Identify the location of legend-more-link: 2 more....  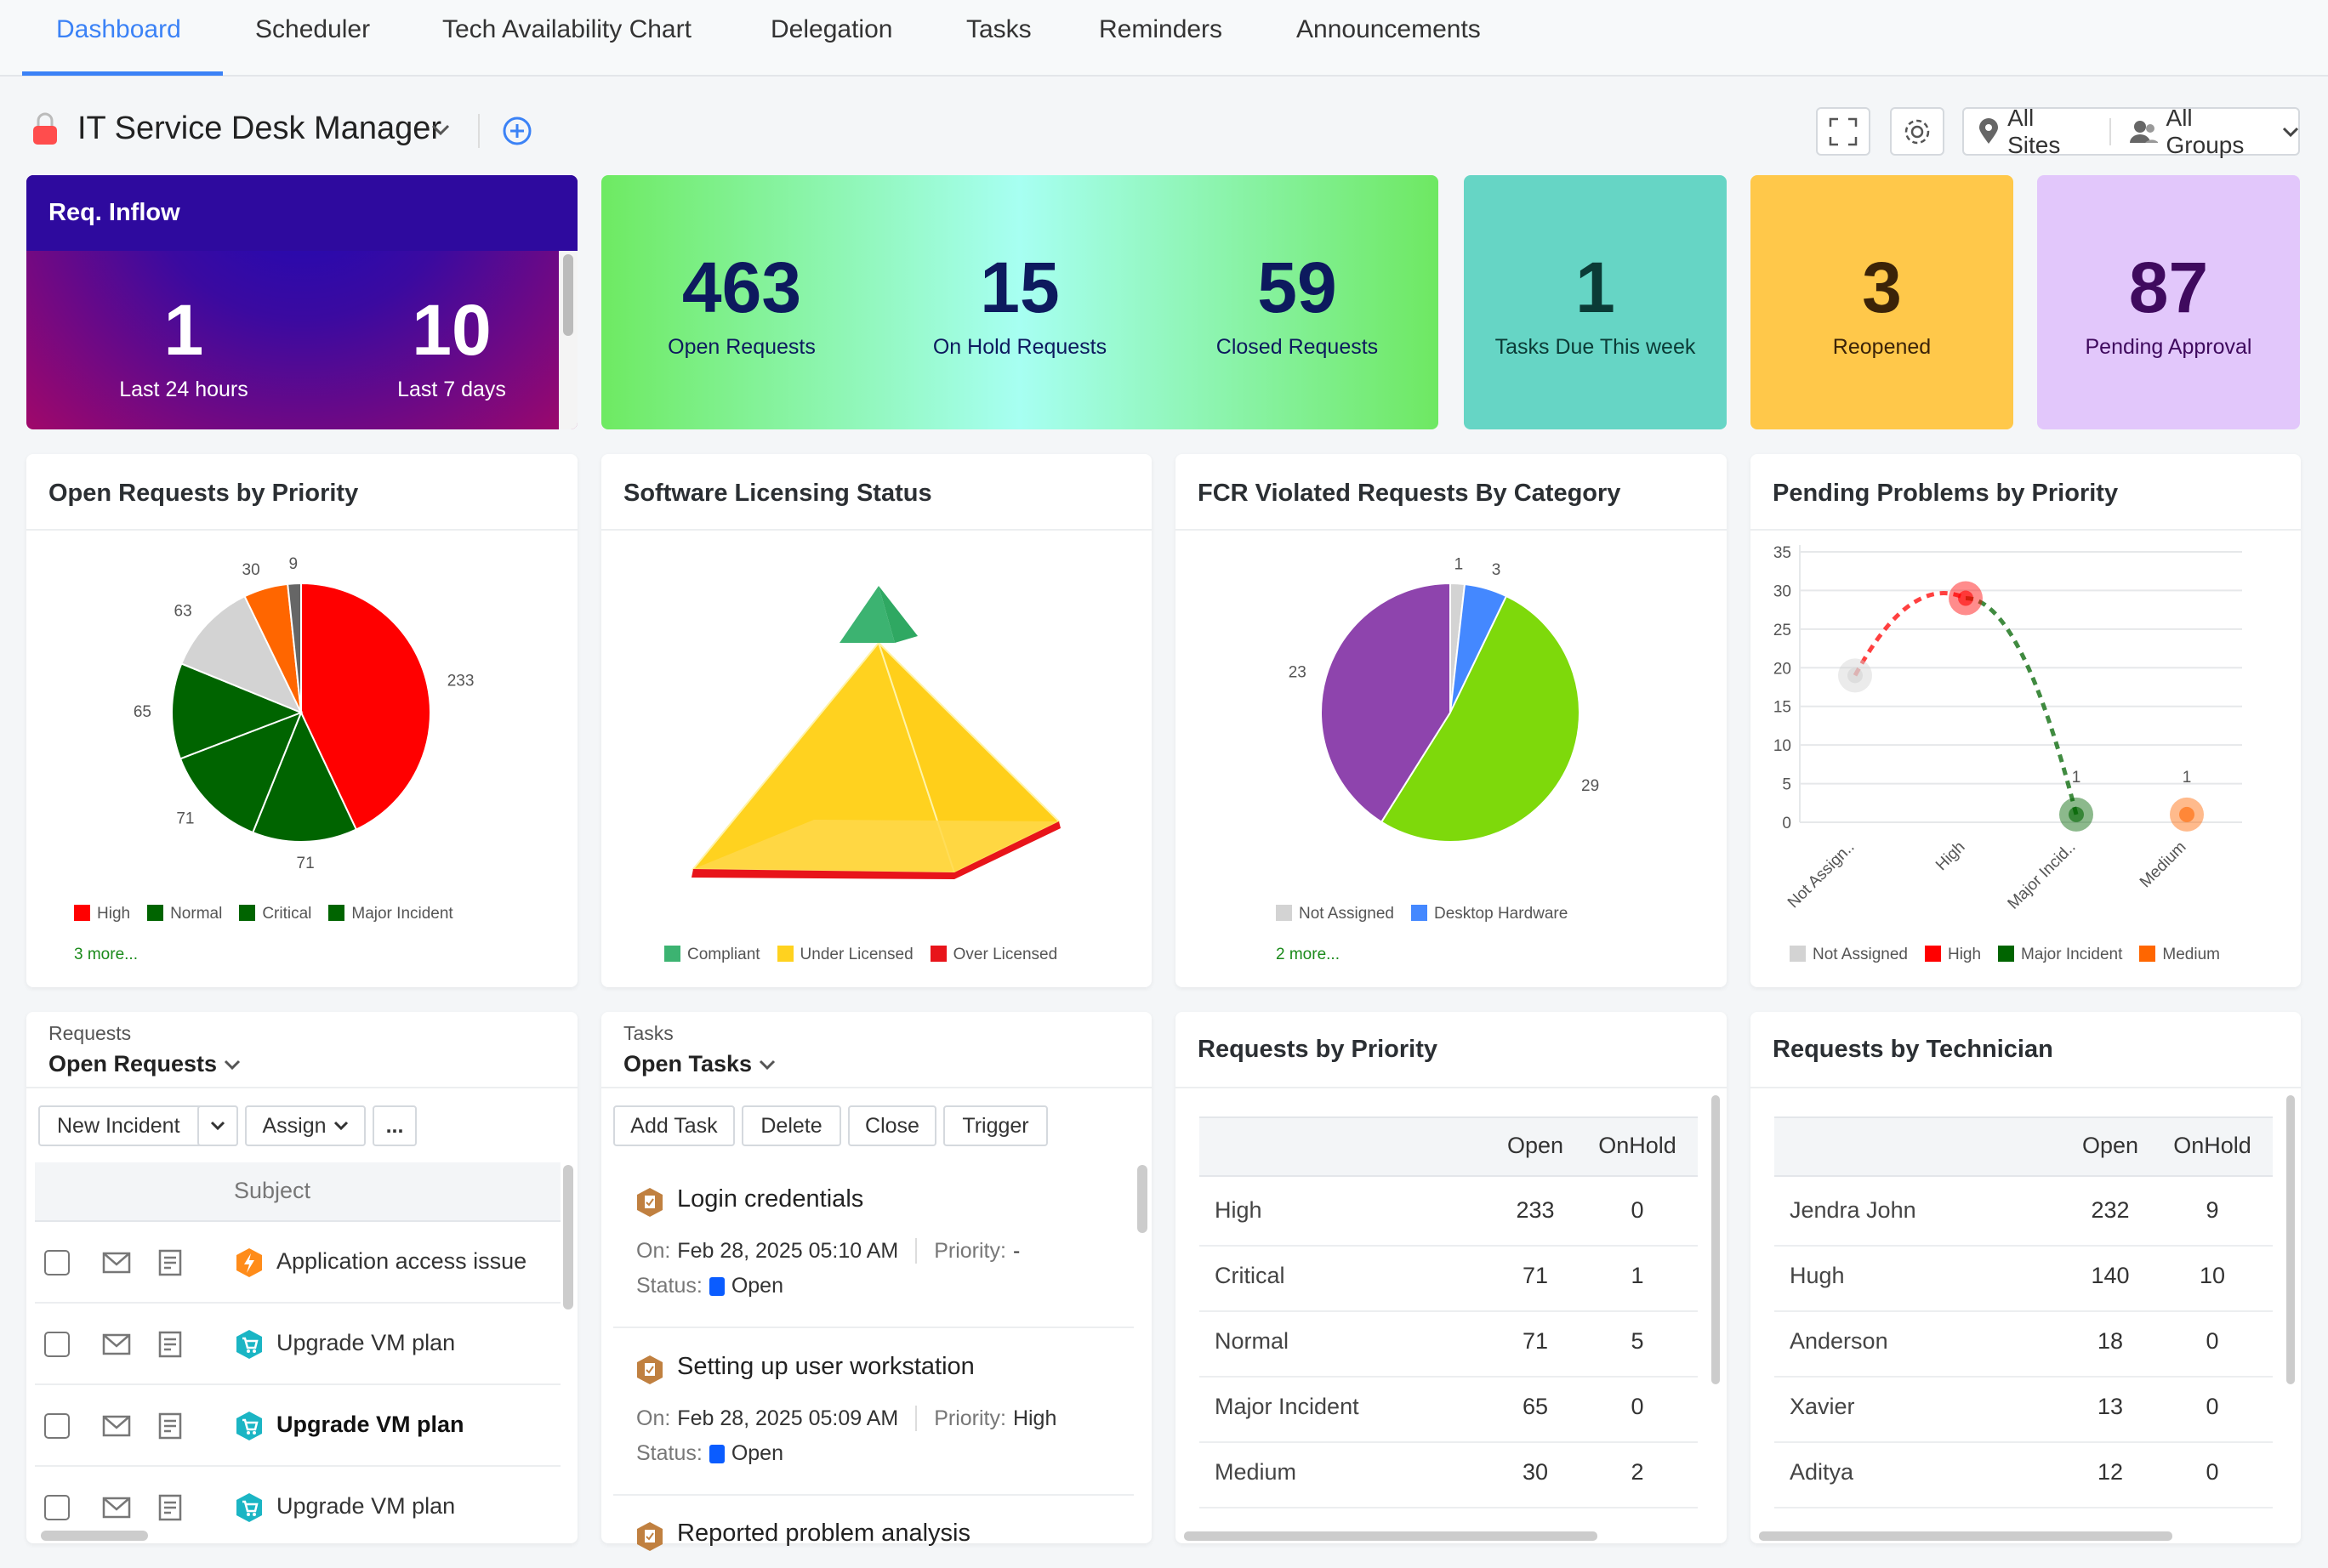
(1308, 954).